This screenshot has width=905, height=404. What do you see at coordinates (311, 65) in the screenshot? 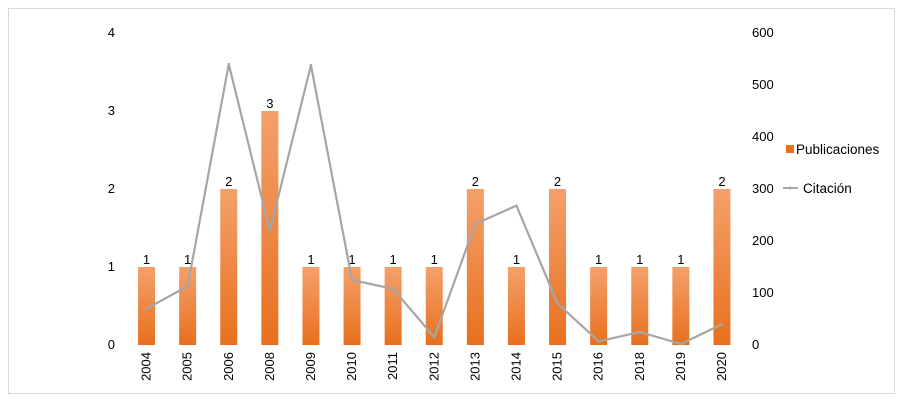
I see `citacion-point-2009` at bounding box center [311, 65].